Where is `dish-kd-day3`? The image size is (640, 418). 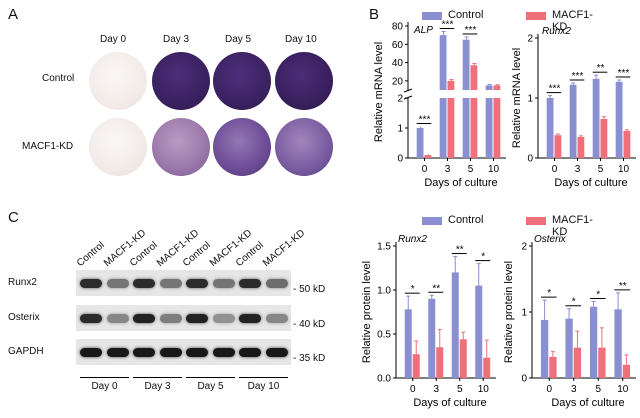
dish-kd-day3 is located at coordinates (181, 147).